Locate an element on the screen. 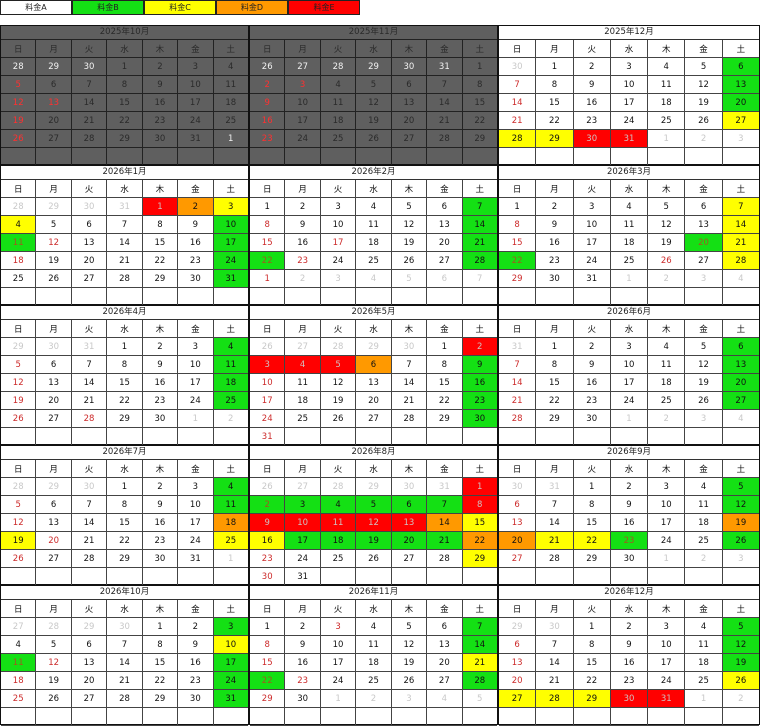 The image size is (760, 726). day-cell: 21 is located at coordinates (445, 541).